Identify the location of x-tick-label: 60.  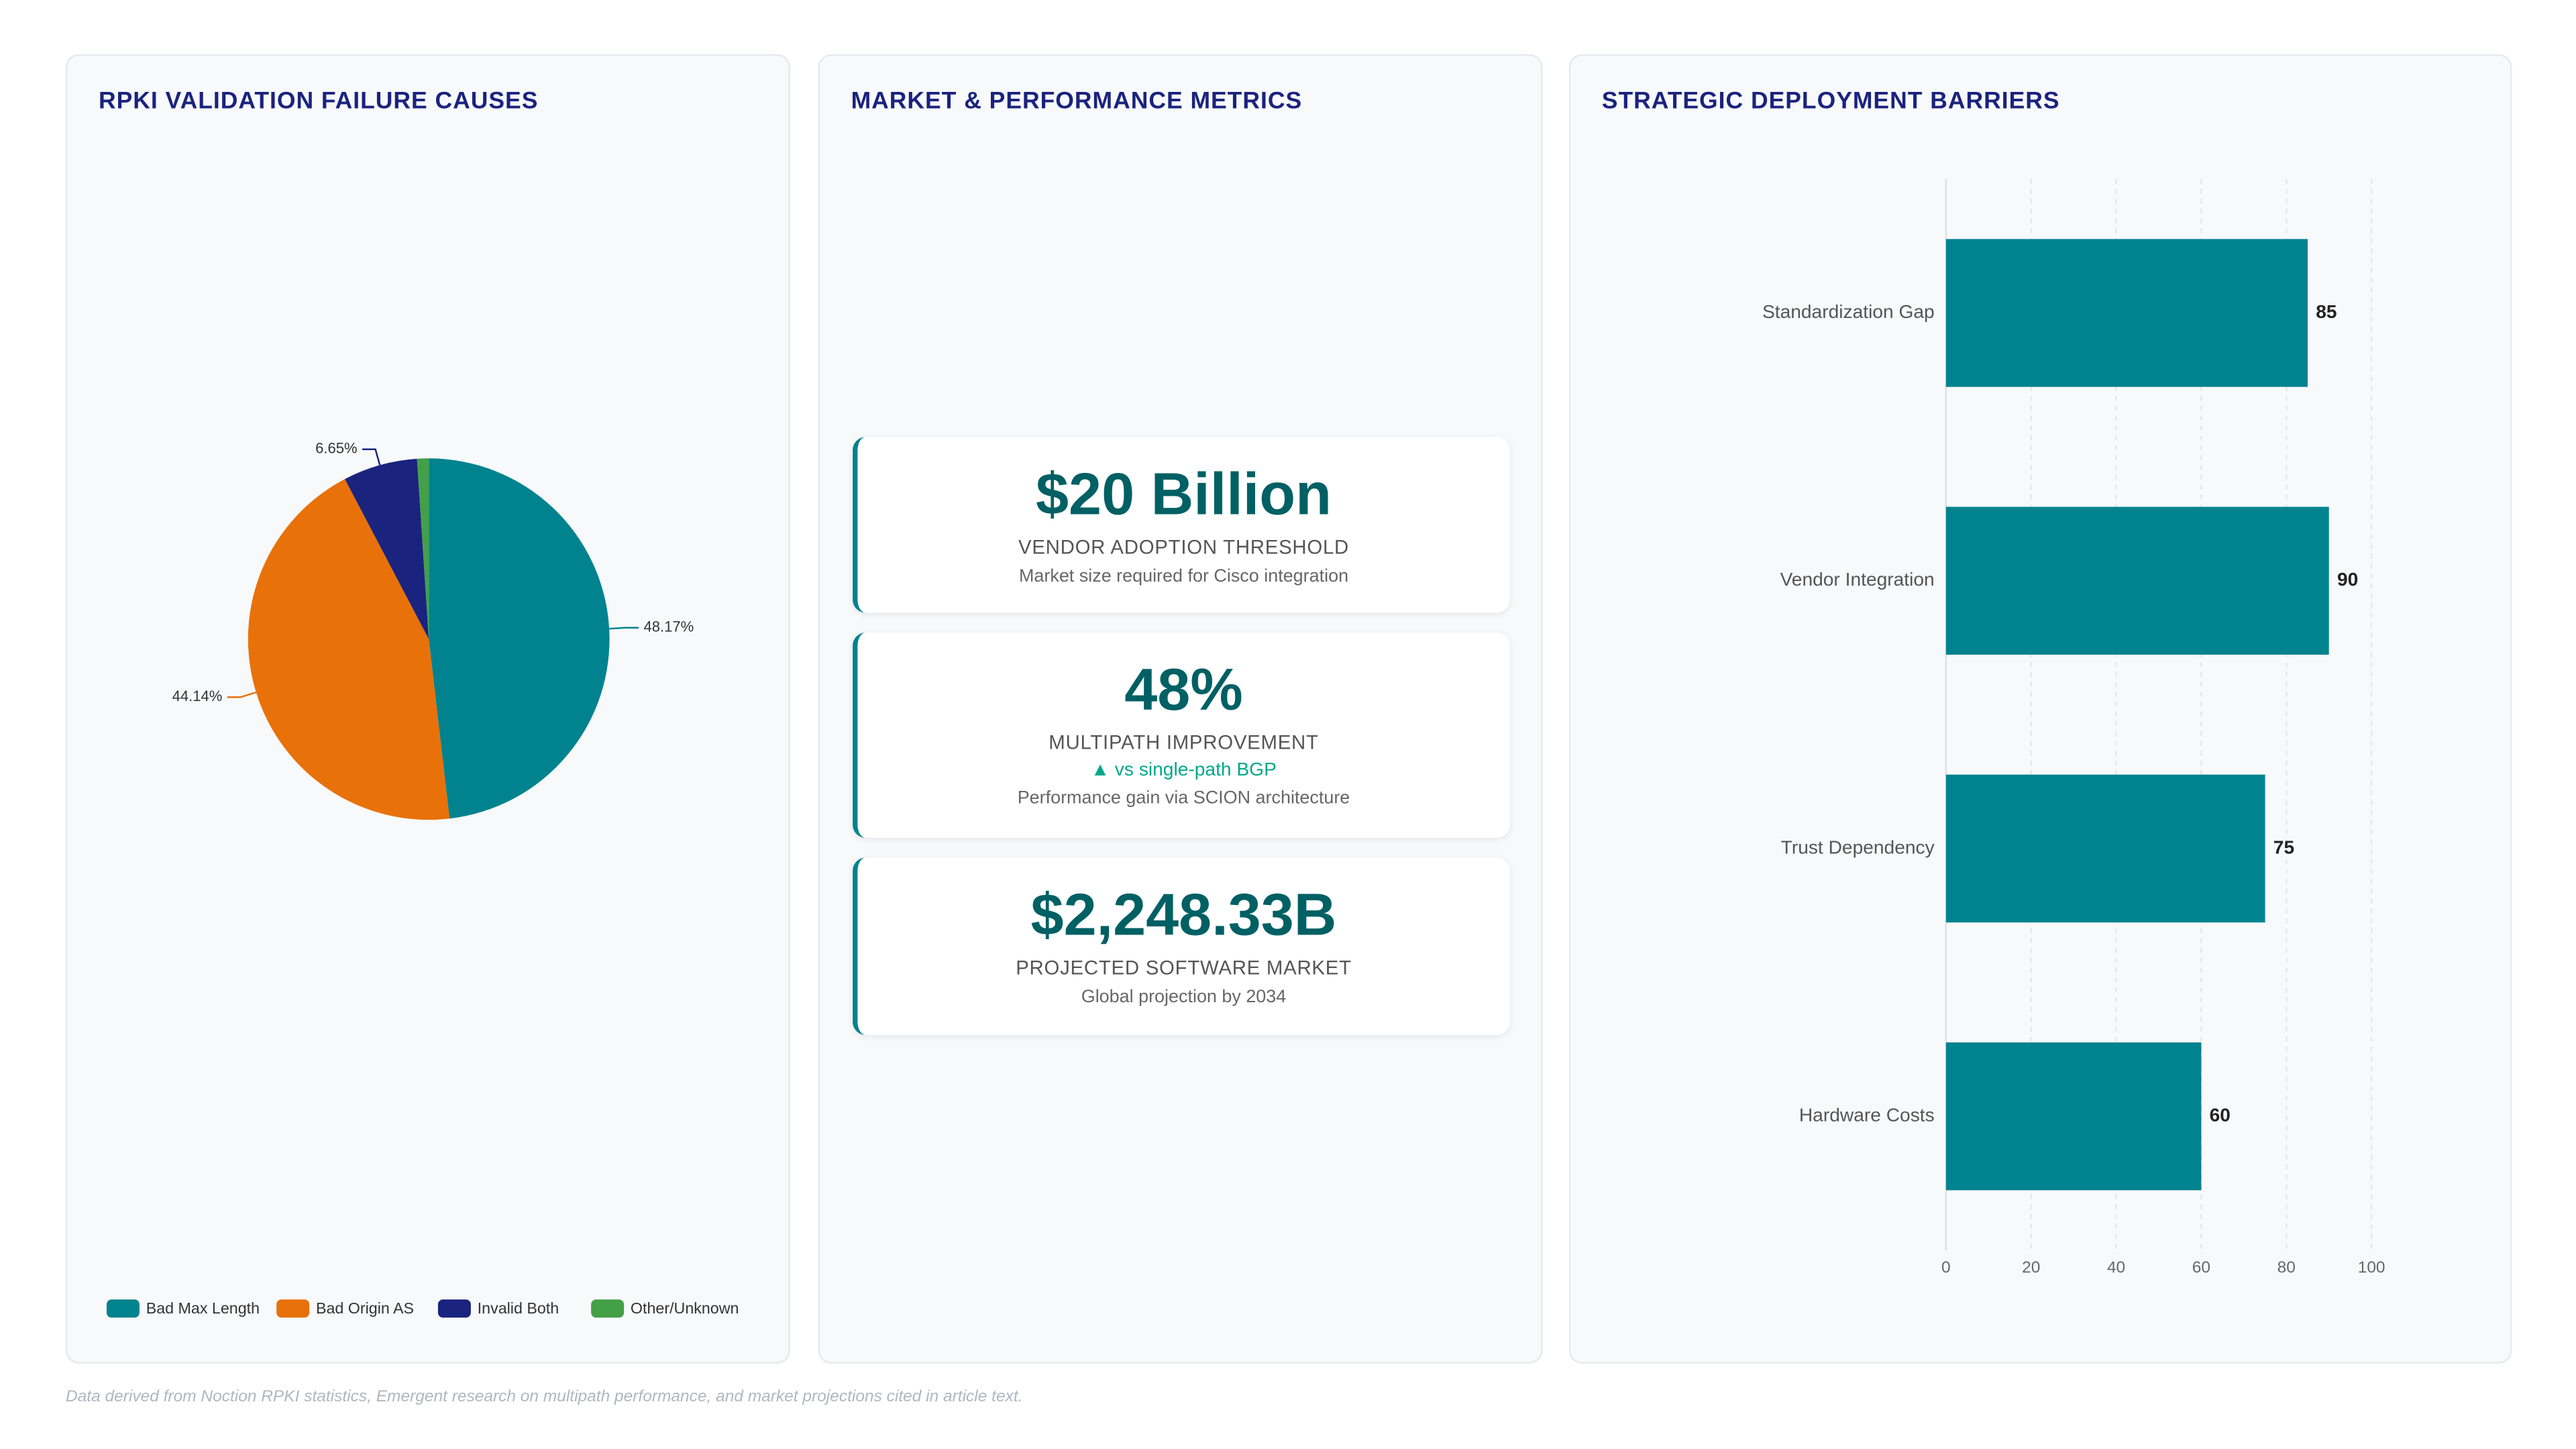
(2201, 1267).